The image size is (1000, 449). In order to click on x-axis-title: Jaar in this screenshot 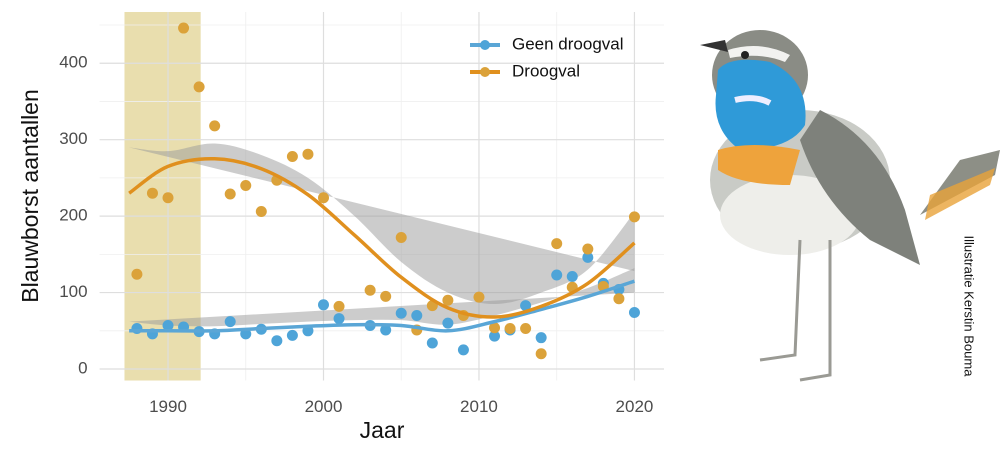, I will do `click(382, 430)`.